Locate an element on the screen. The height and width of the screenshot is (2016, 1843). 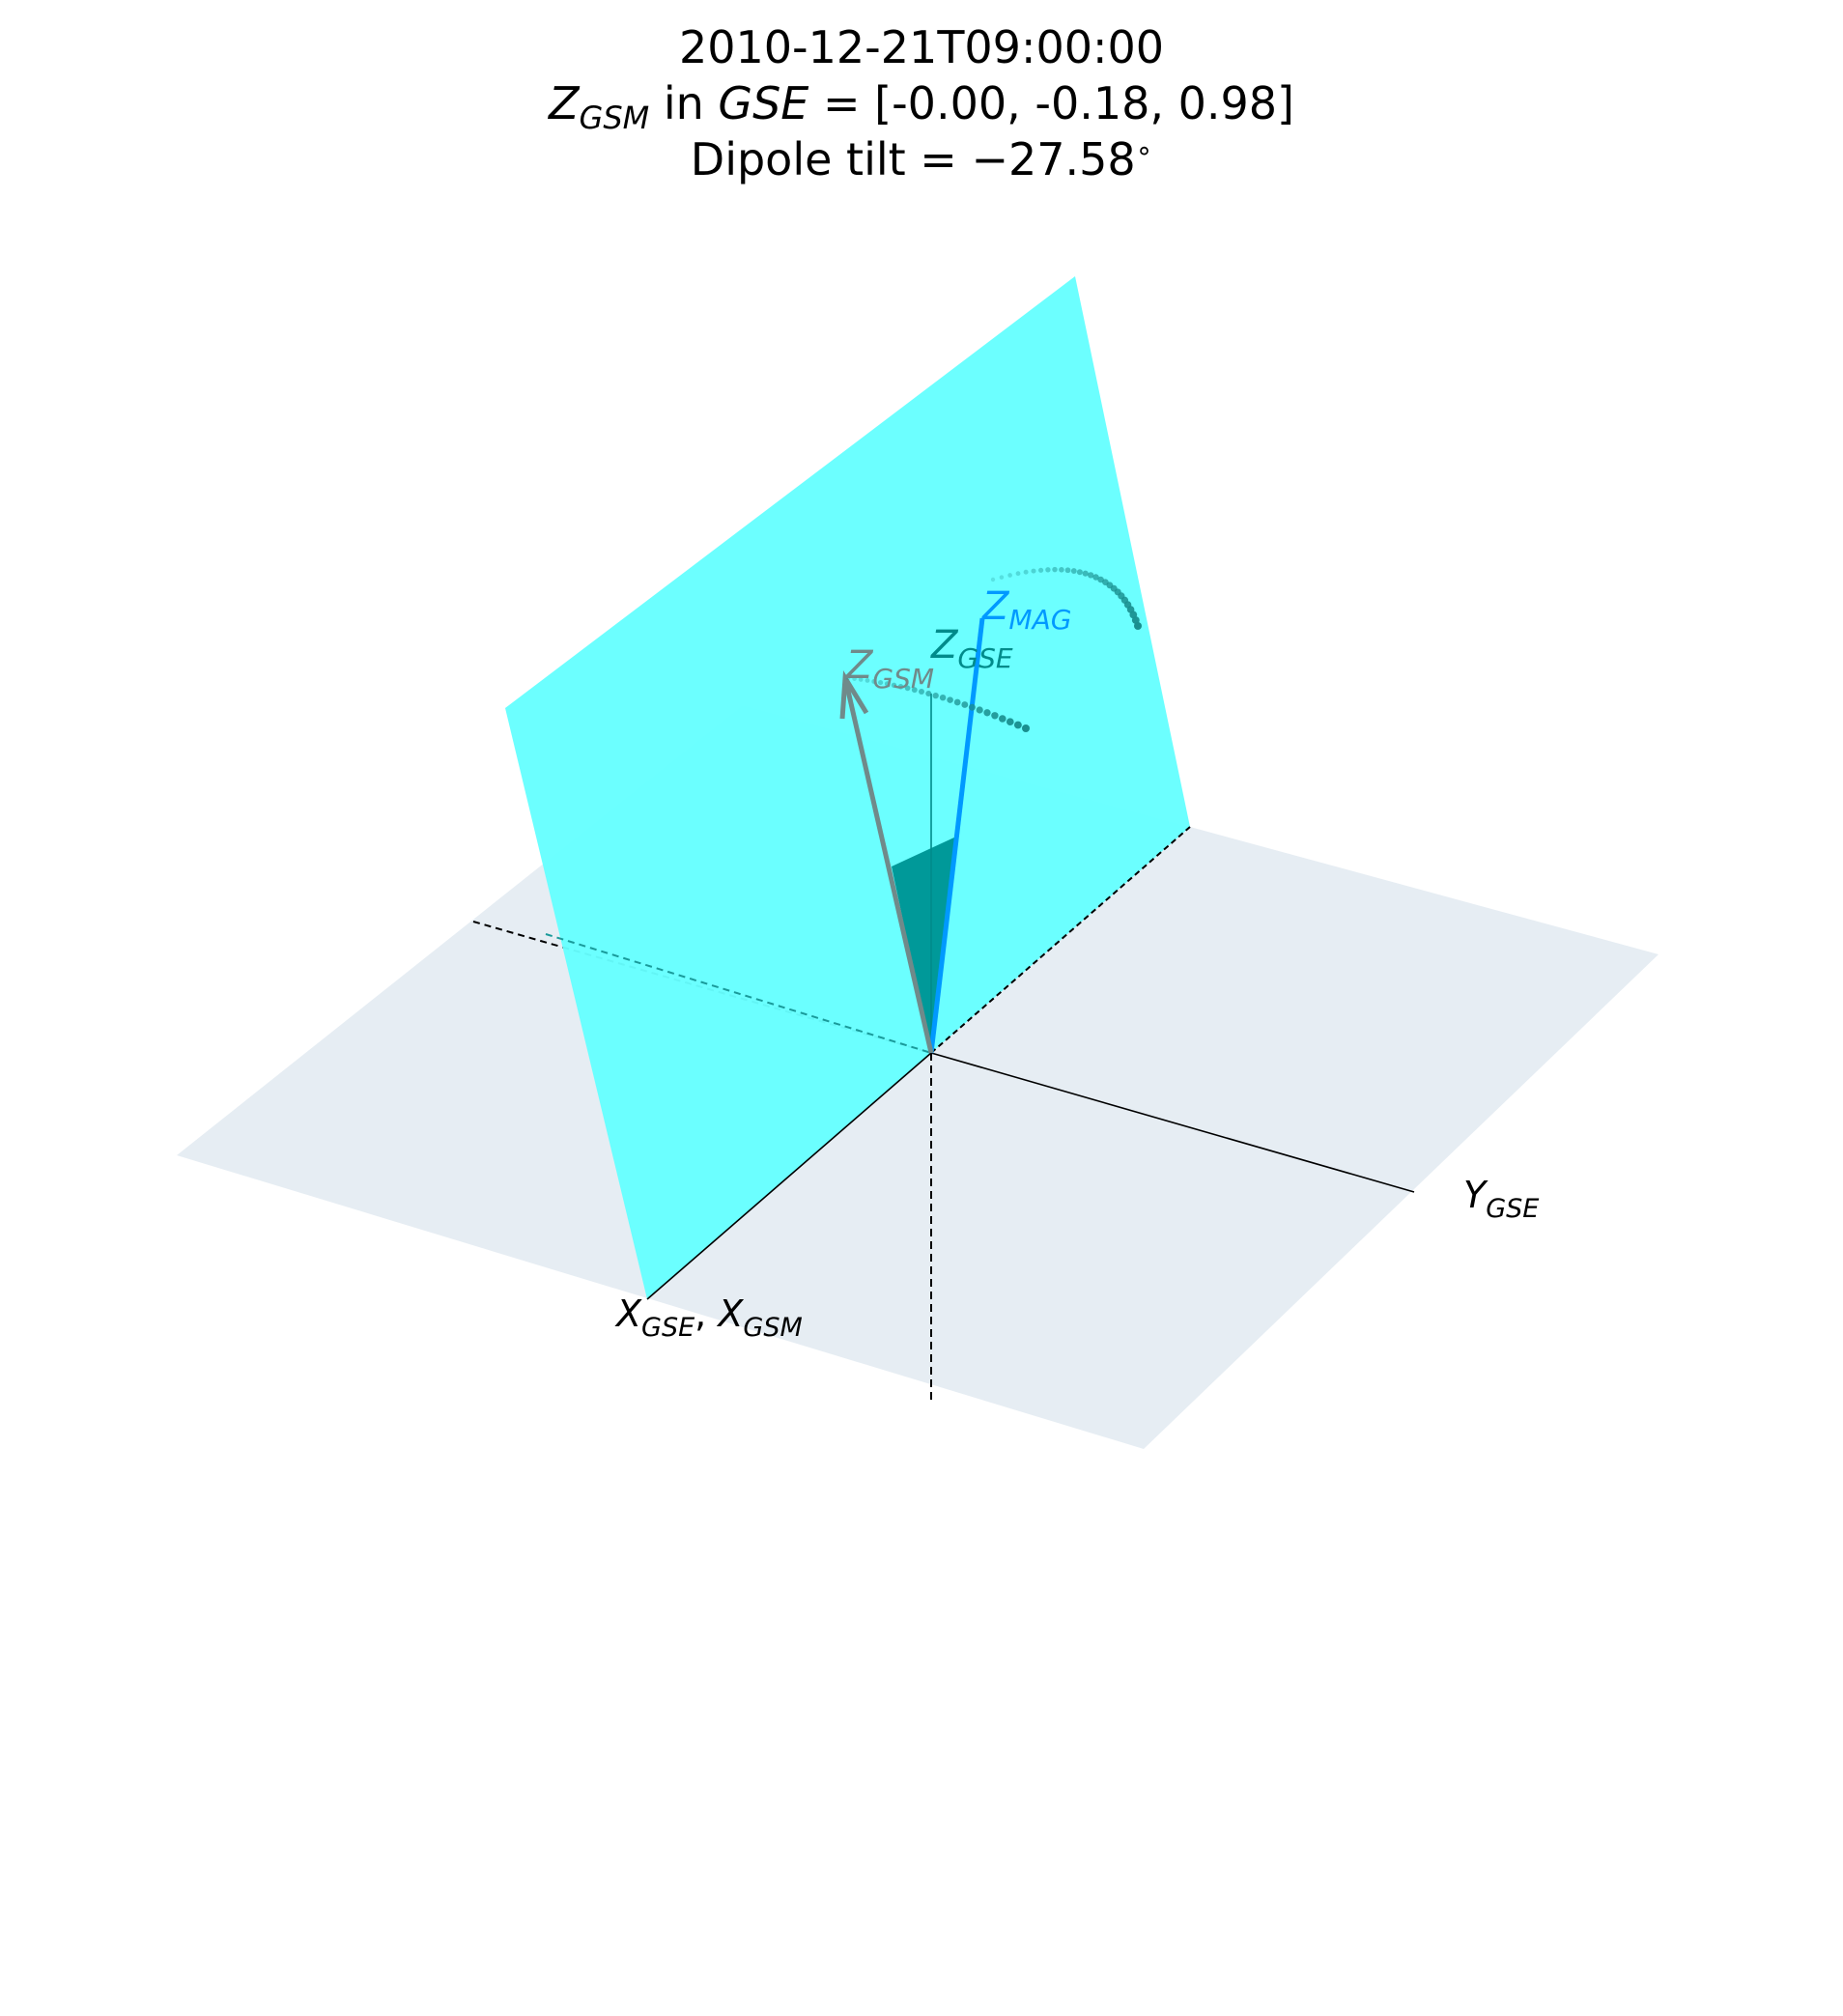
z-gsm-label-main: Z is located at coordinates (859, 665).